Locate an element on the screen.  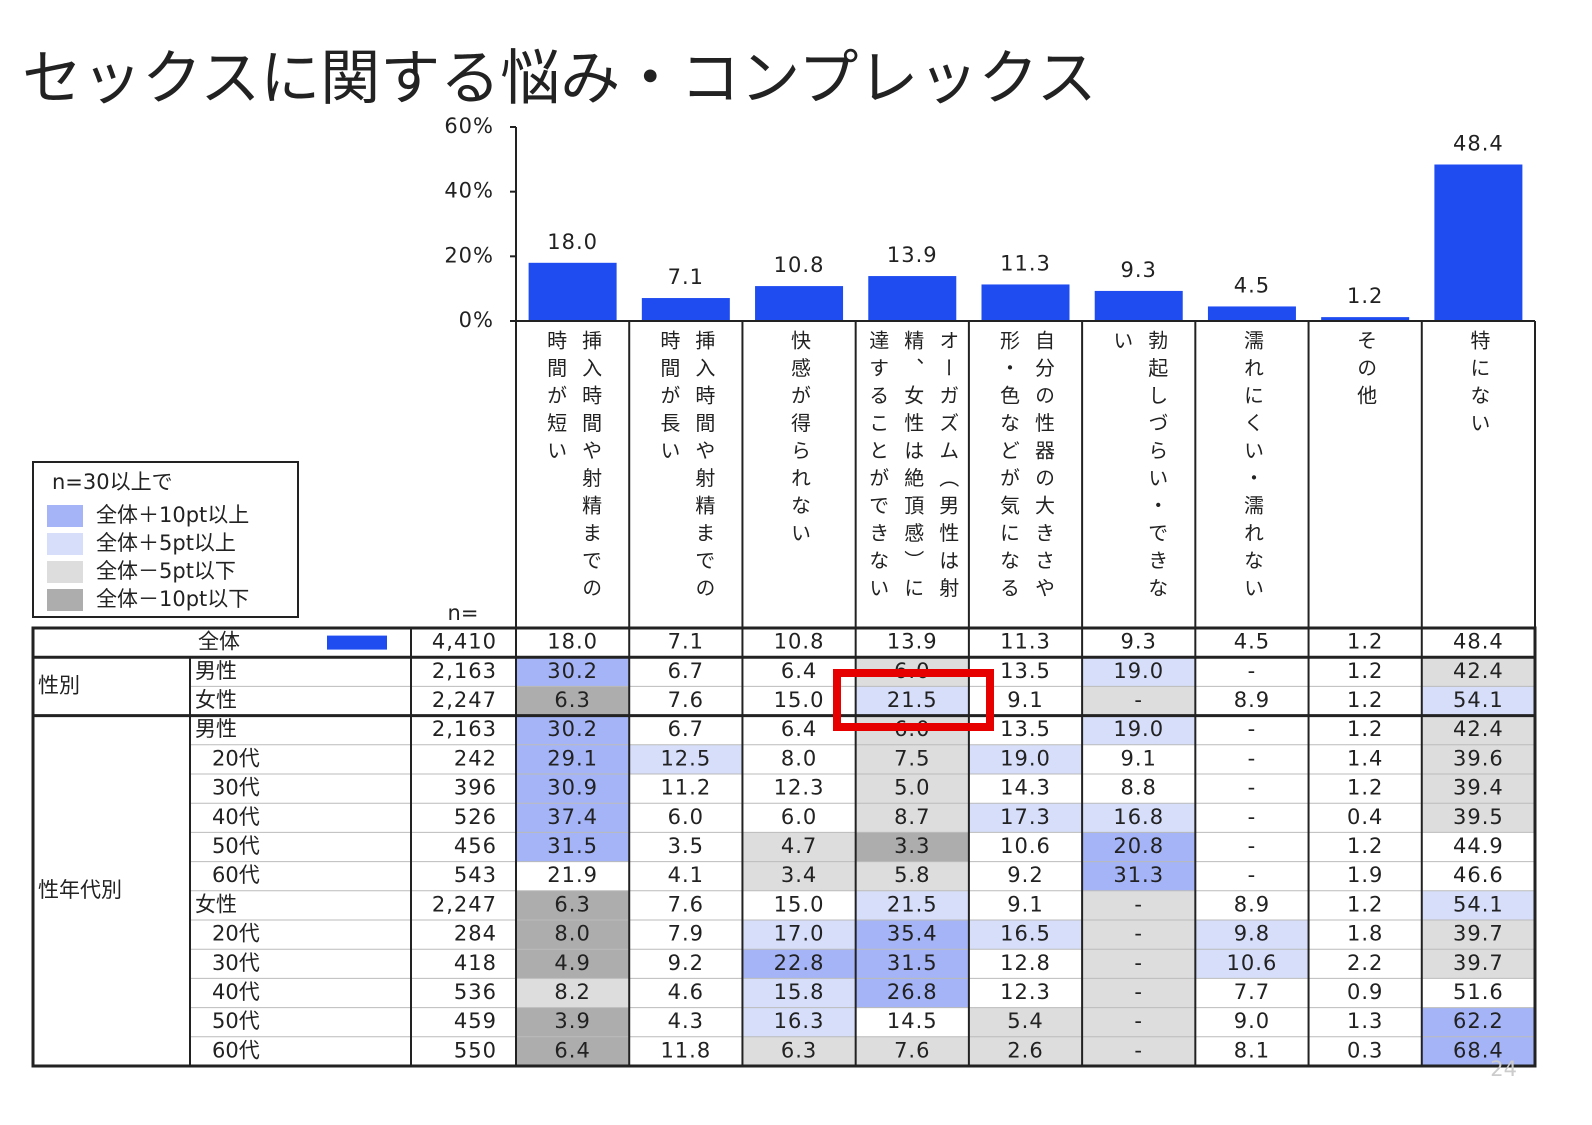
cell-value: 12.8 is located at coordinates (1025, 963).